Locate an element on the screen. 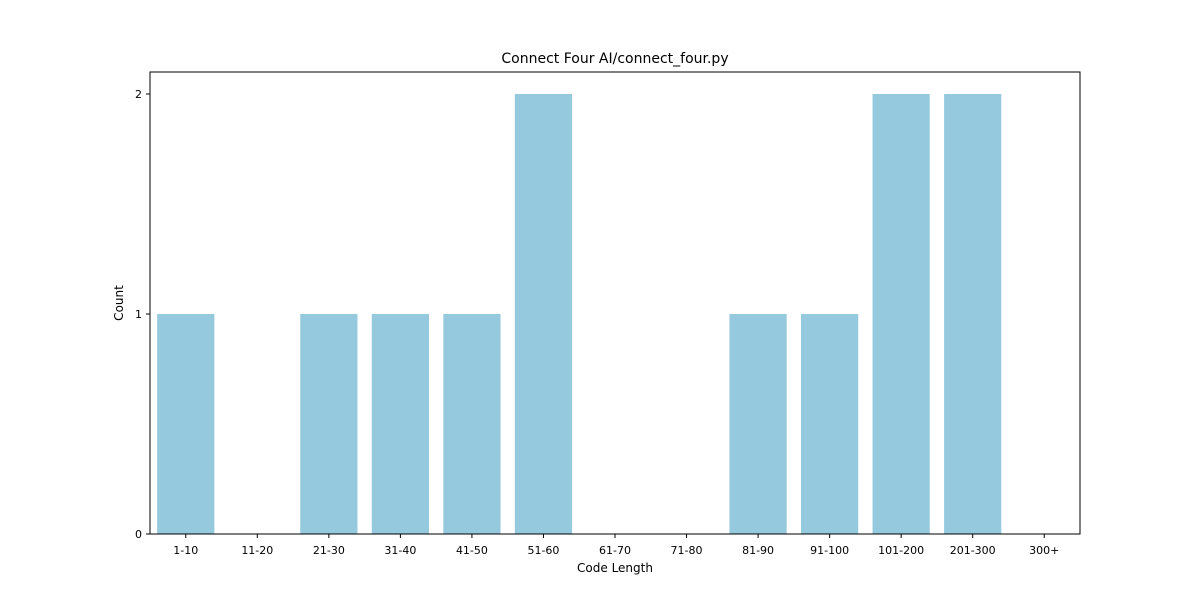 The height and width of the screenshot is (600, 1200). x-tick-label: 11-20 is located at coordinates (257, 550).